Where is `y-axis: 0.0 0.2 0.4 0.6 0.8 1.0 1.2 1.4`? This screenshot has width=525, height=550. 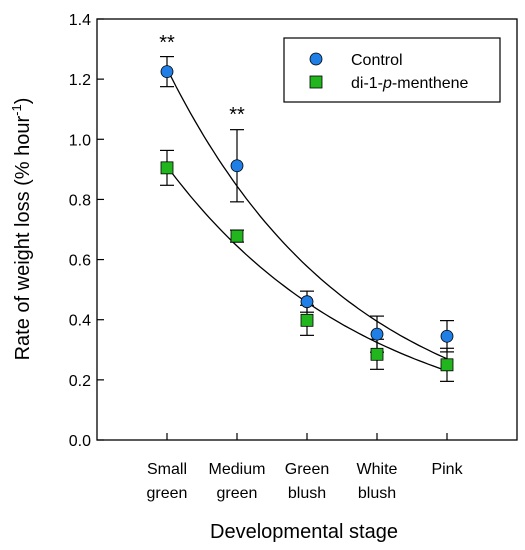 y-axis: 0.0 0.2 0.4 0.6 0.8 1.0 1.2 1.4 is located at coordinates (86, 231).